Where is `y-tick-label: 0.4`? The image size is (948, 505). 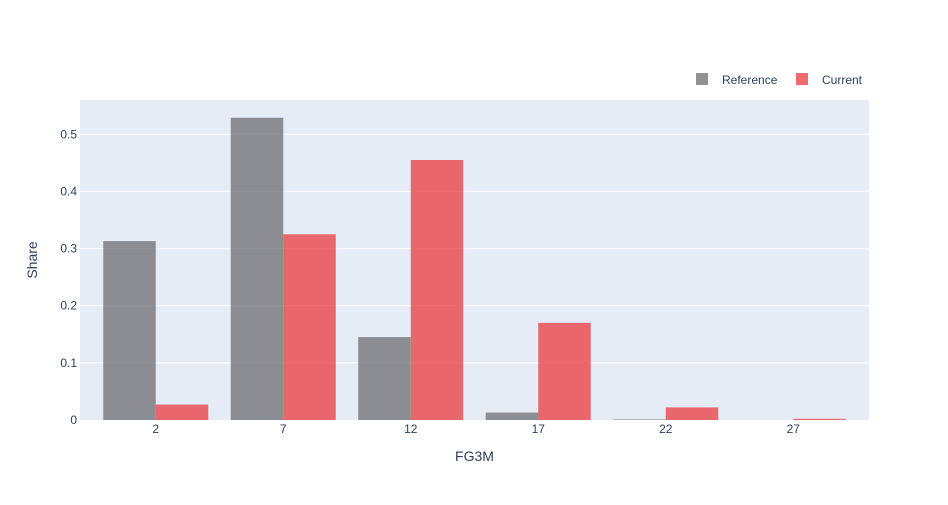
y-tick-label: 0.4 is located at coordinates (68, 191).